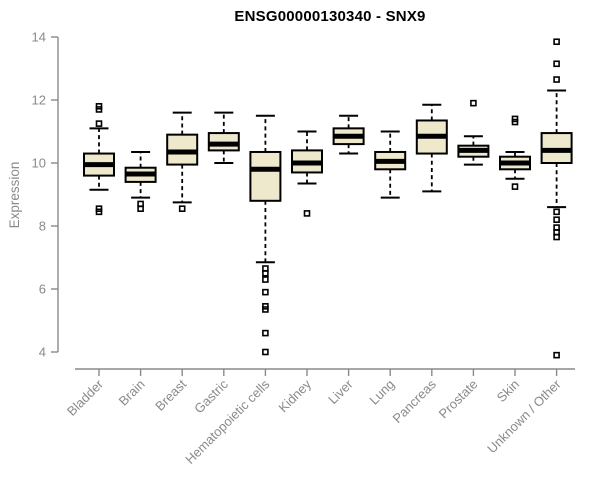  What do you see at coordinates (473, 132) in the screenshot?
I see `boxplot-box-prostate` at bounding box center [473, 132].